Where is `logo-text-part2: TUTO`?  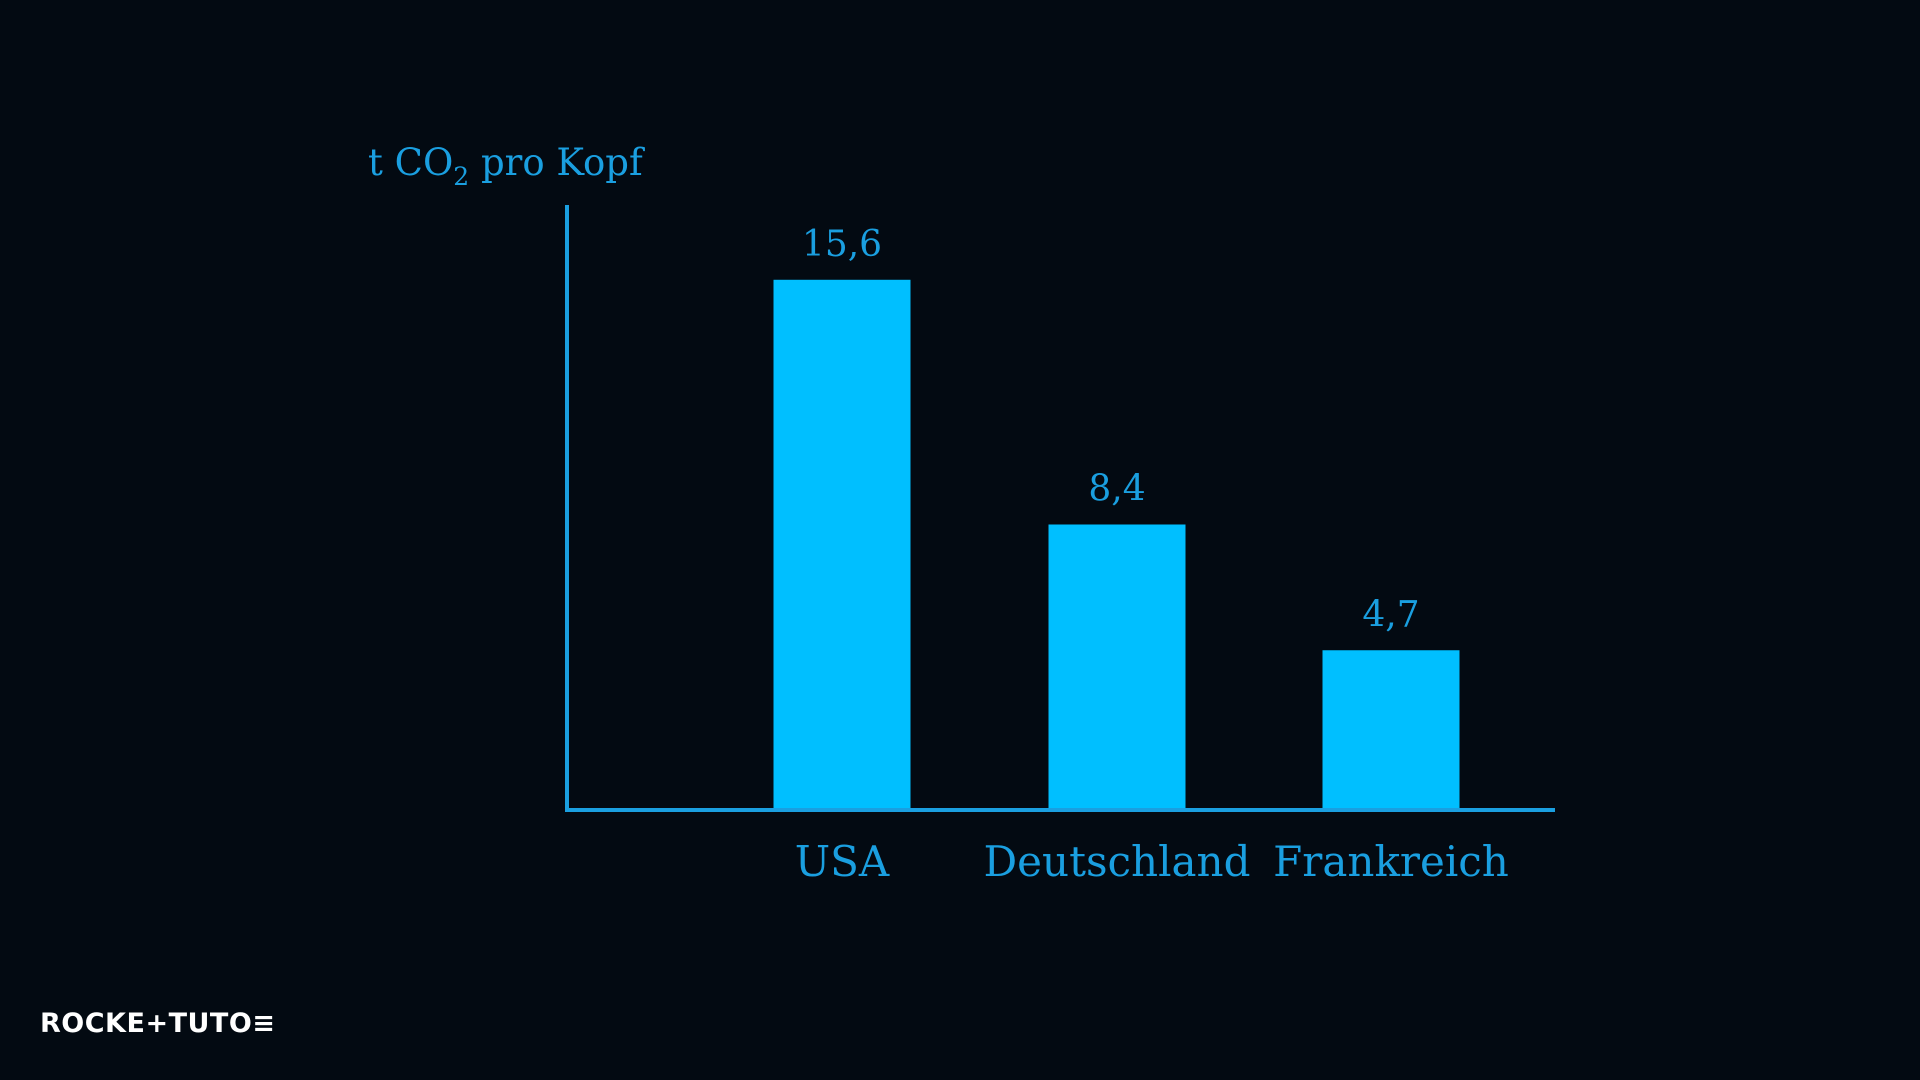
logo-text-part2: TUTO is located at coordinates (210, 1023).